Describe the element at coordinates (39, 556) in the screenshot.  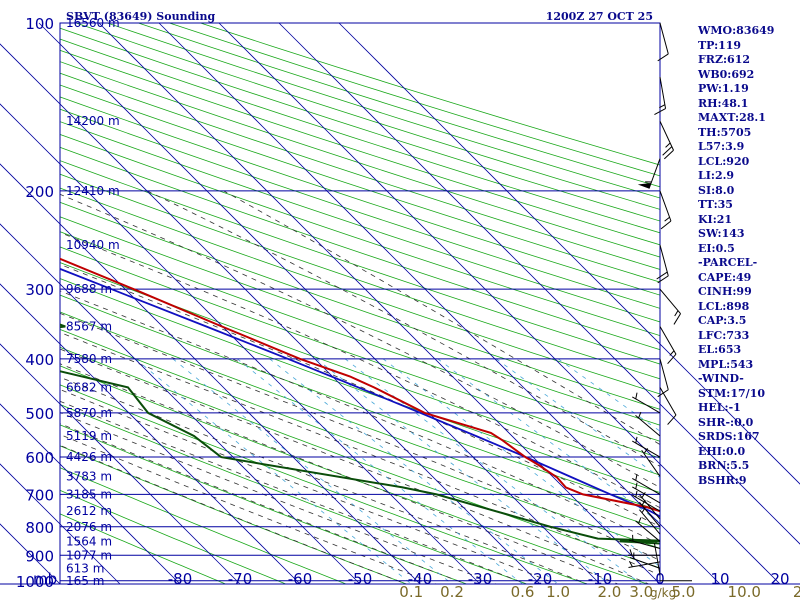
I see `pressure-tick-label: 900` at that location.